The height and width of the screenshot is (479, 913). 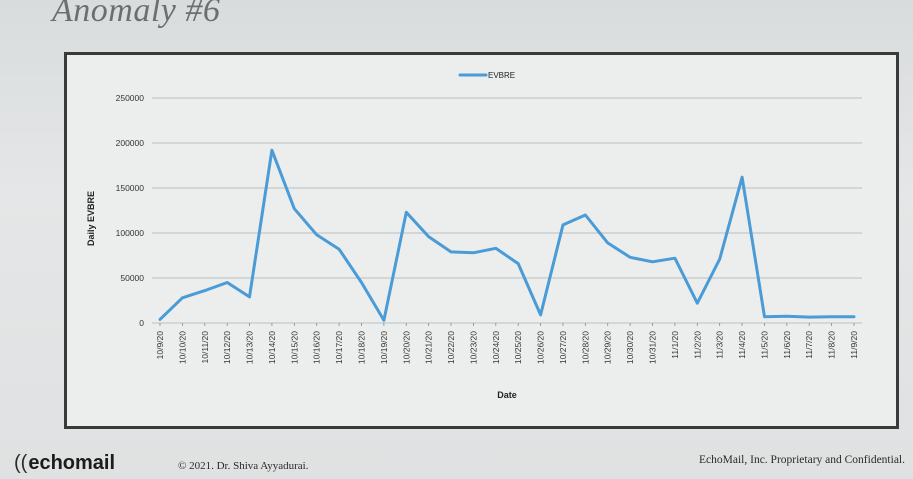 I want to click on x-tick-label: 10/19/20, so click(x=384, y=347).